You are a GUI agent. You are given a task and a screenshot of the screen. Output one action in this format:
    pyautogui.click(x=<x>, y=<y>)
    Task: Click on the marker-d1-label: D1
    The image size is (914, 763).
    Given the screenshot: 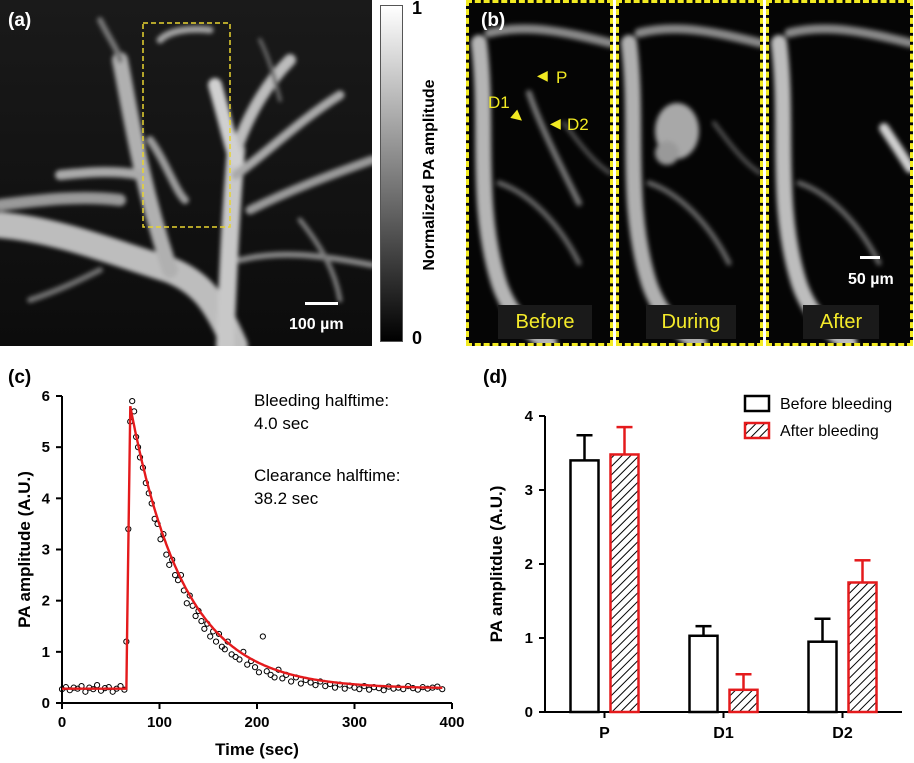 What is the action you would take?
    pyautogui.click(x=499, y=102)
    